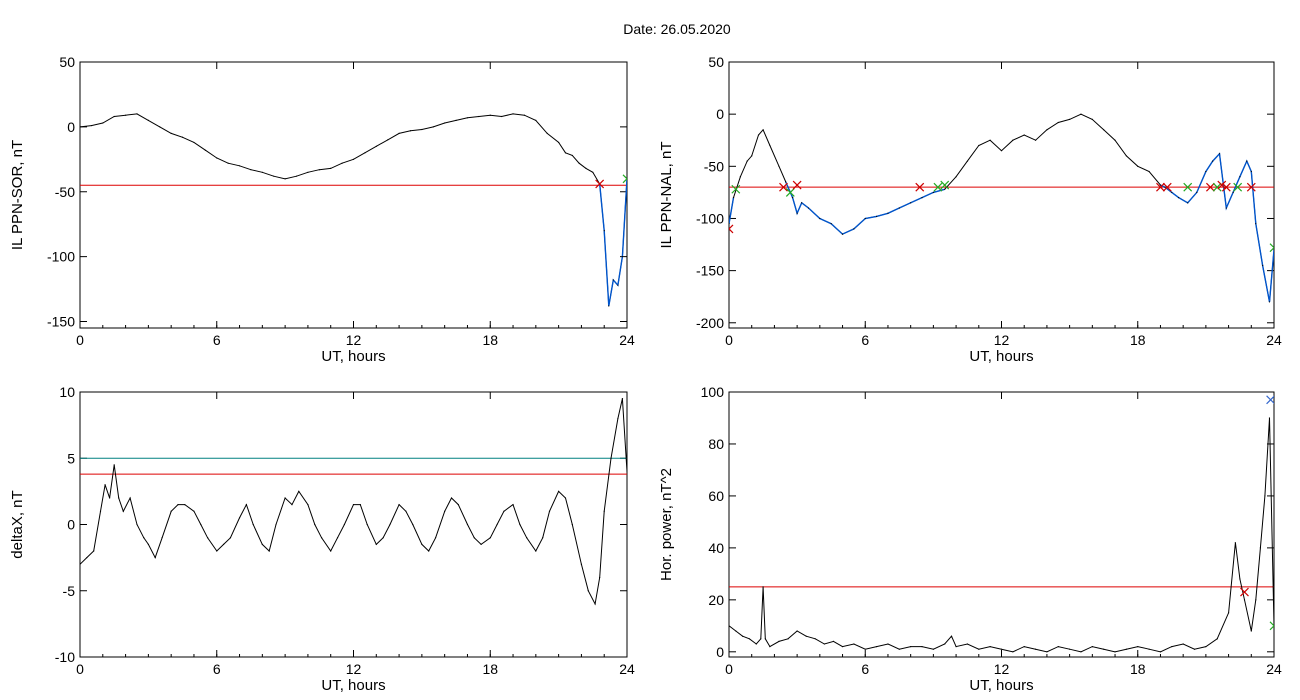 Image resolution: width=1300 pixels, height=700 pixels. What do you see at coordinates (1274, 340) in the screenshot?
I see `x-tick-label: 24` at bounding box center [1274, 340].